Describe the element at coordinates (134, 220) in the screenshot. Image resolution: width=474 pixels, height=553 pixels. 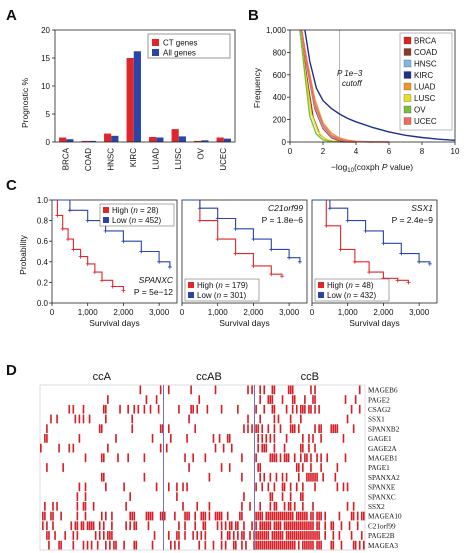
I see `c-legend-n-symbol: n` at that location.